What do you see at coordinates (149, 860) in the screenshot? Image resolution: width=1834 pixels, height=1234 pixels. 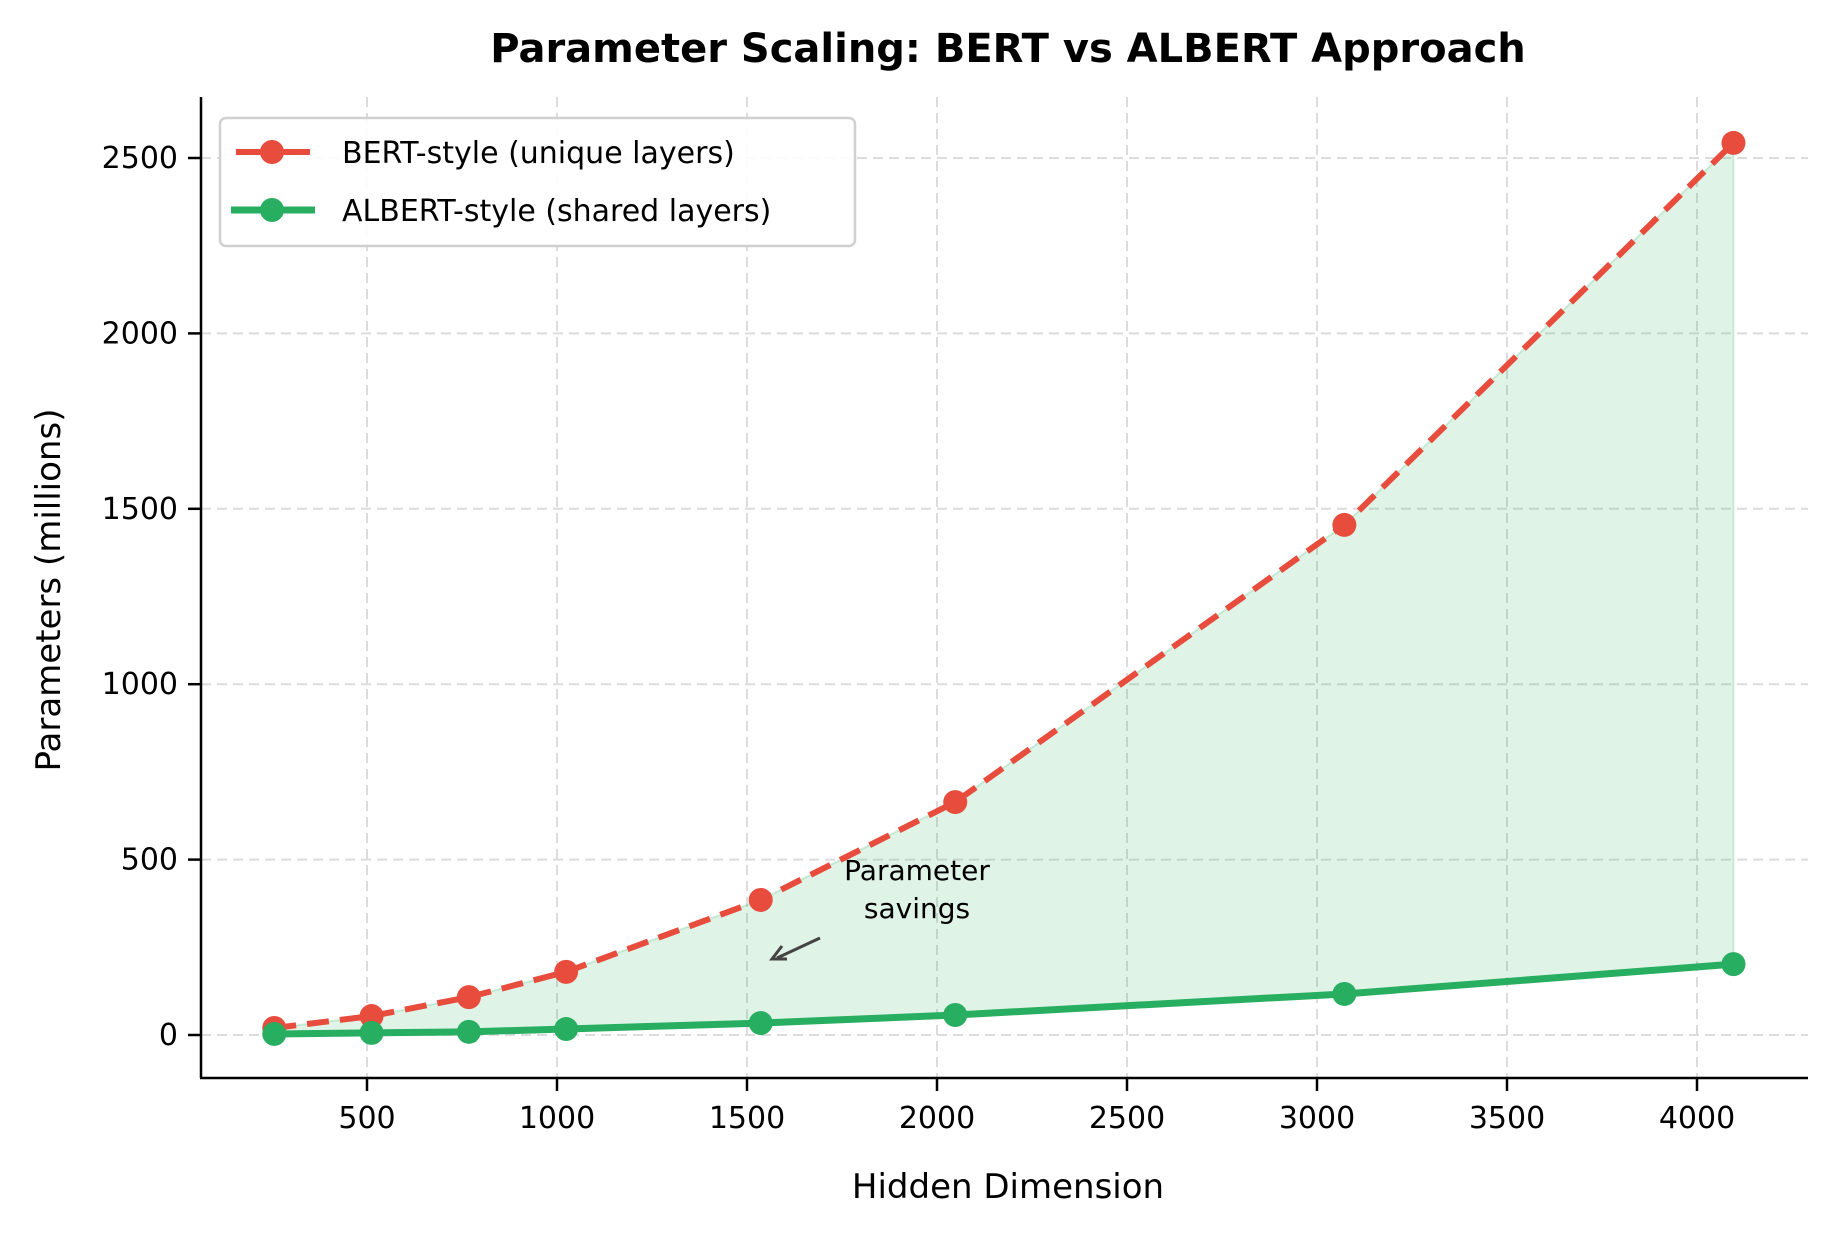 I see `y-tick-label: 500` at bounding box center [149, 860].